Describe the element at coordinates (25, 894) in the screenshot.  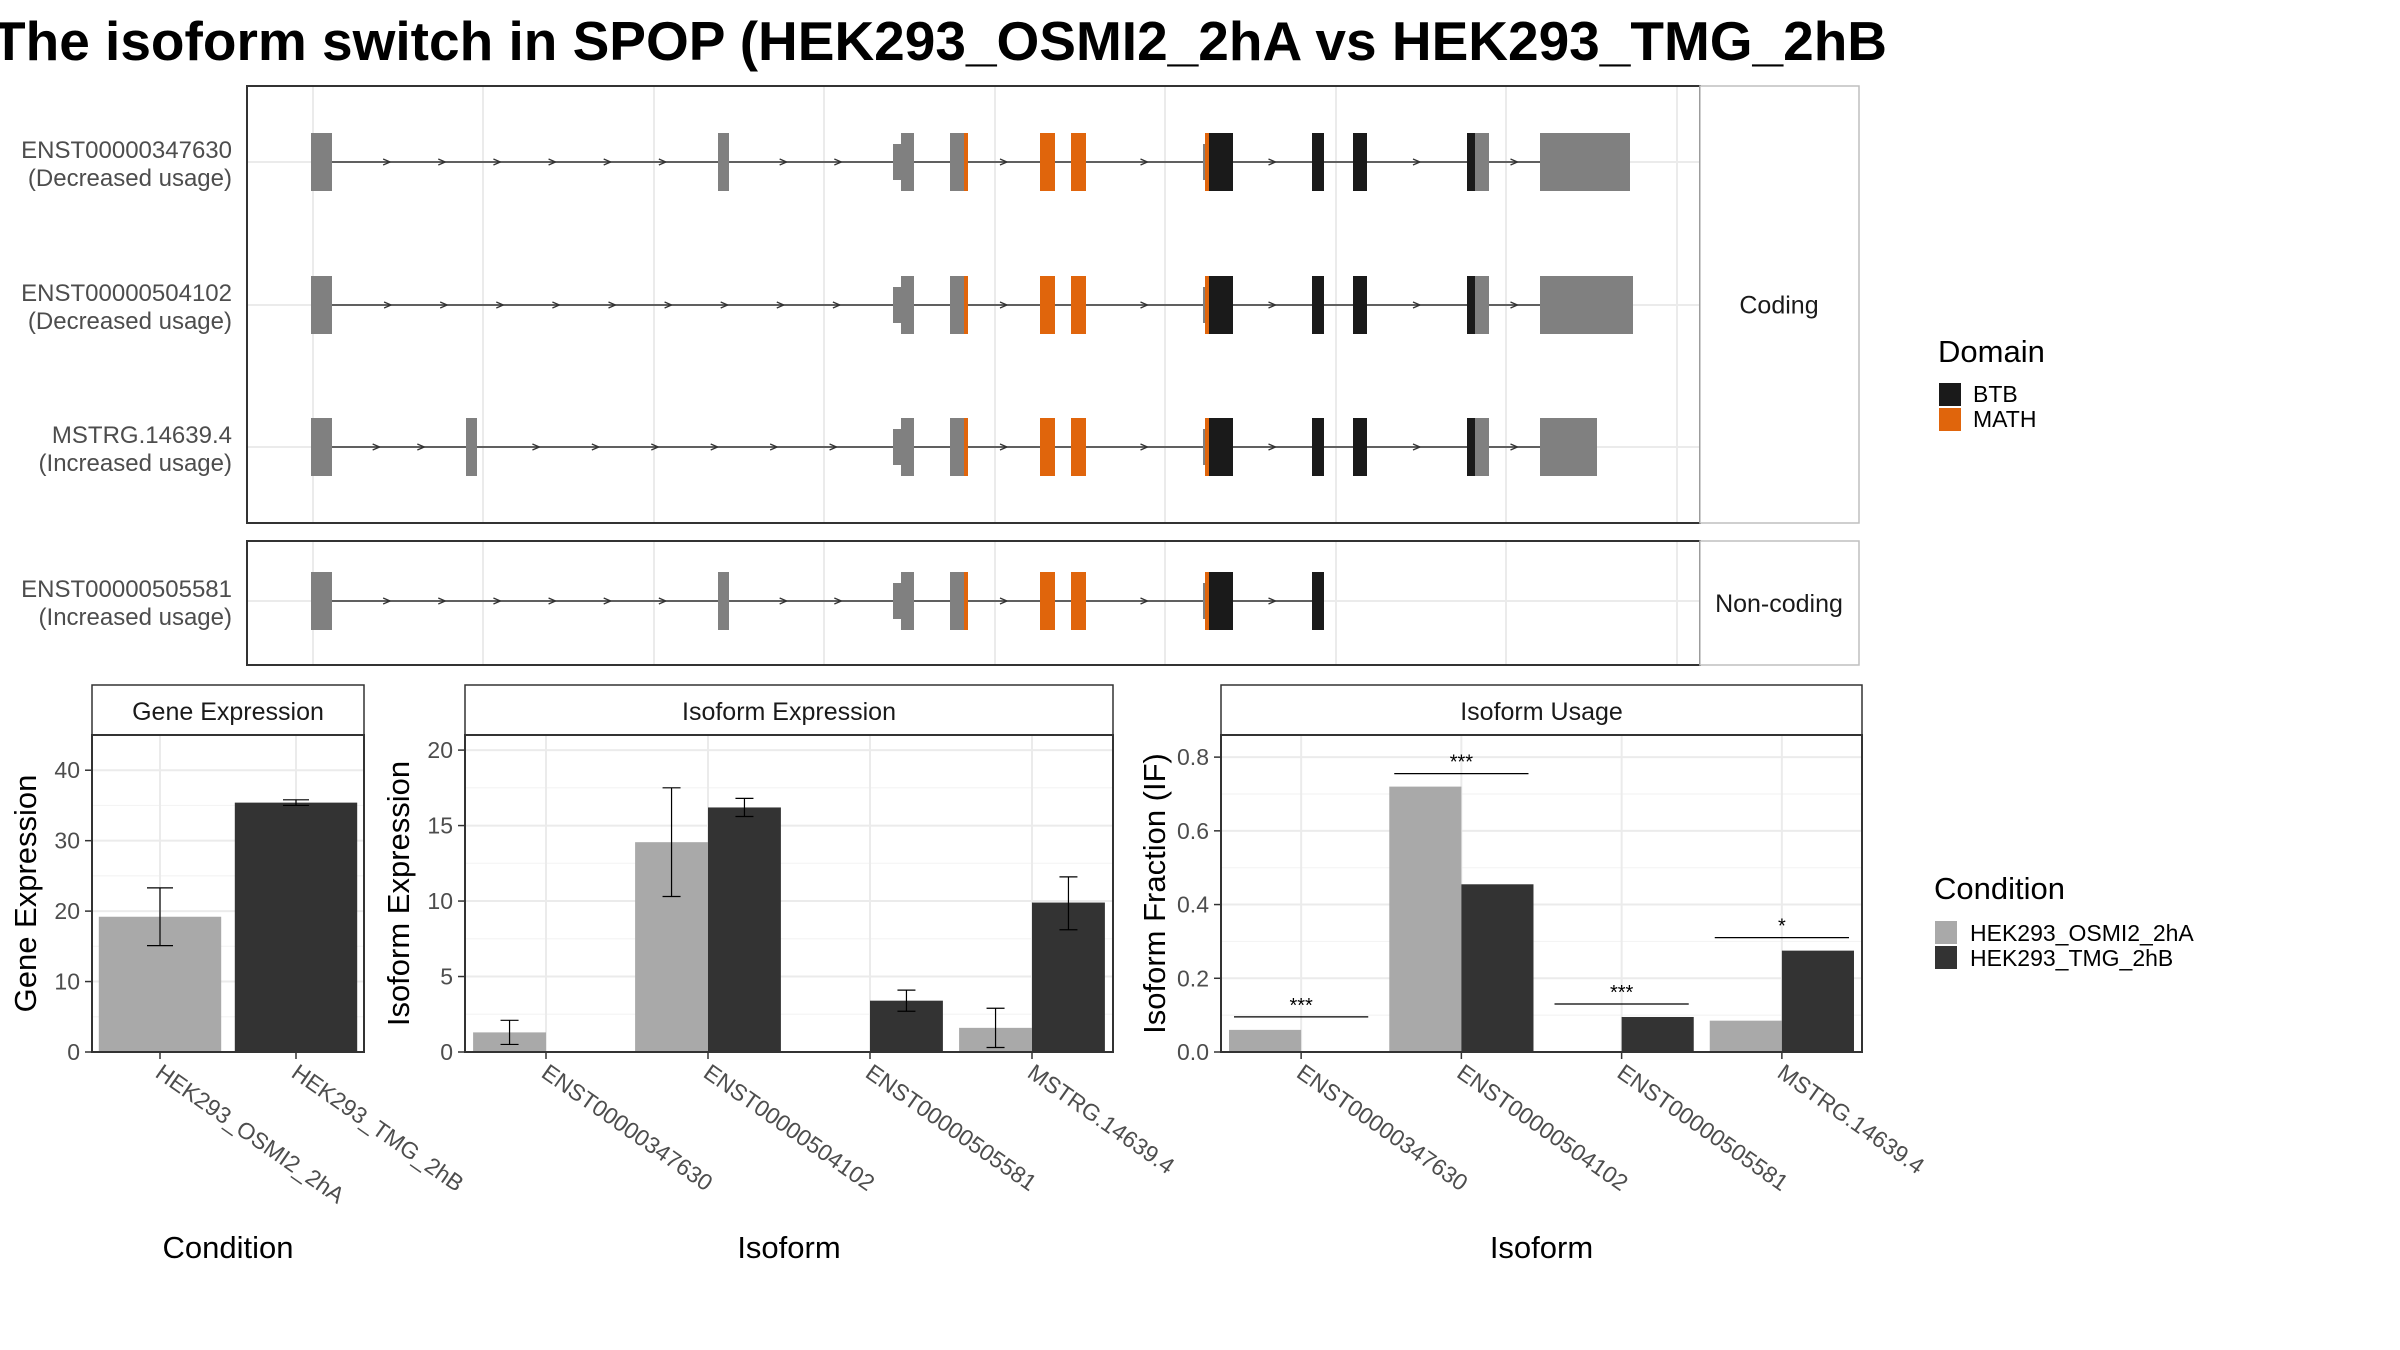
I see `y-axis-title: Gene Expression` at that location.